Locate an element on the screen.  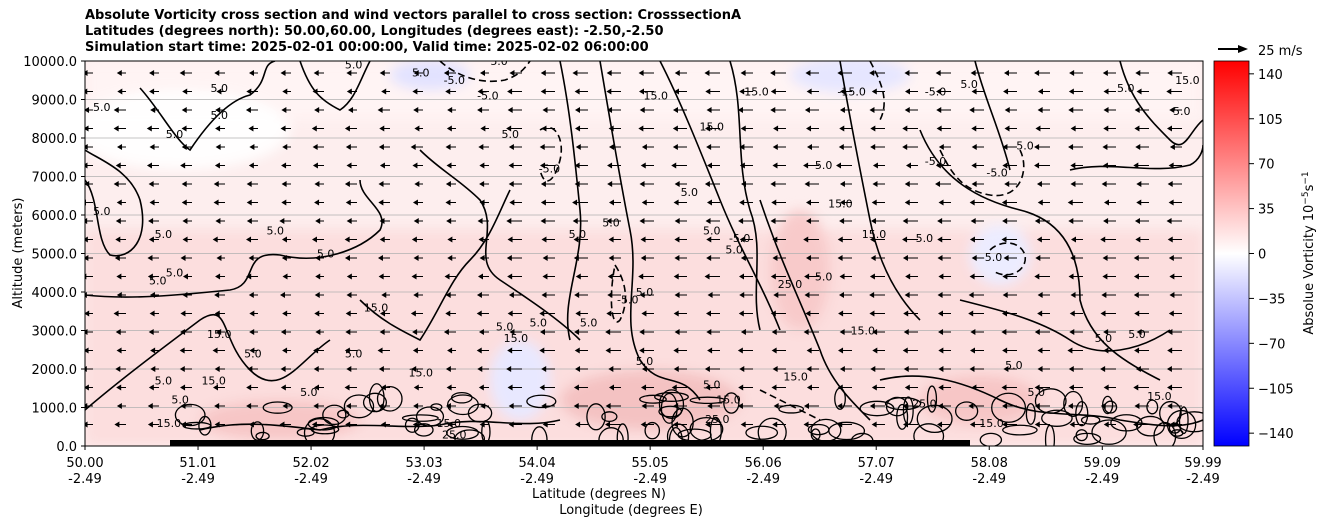
negative-contour-line is located at coordinates (618, 293).